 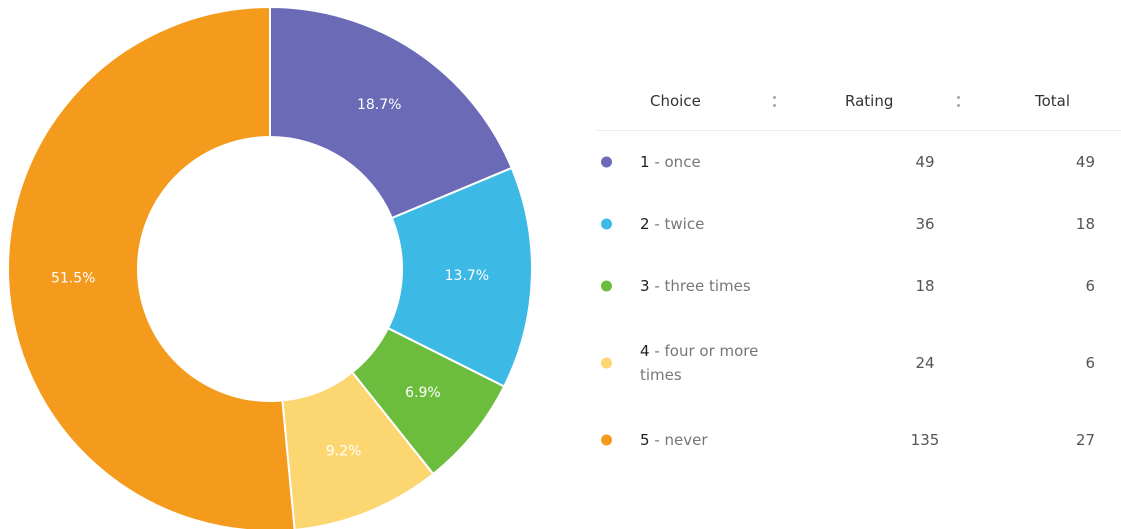 What do you see at coordinates (720, 224) in the screenshot?
I see `choice-label: 2 - twice` at bounding box center [720, 224].